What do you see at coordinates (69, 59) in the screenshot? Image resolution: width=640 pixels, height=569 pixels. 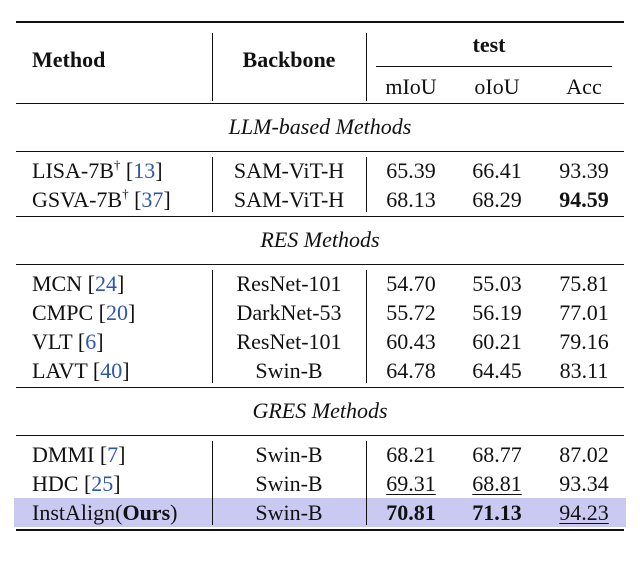 I see `header-method: Method` at bounding box center [69, 59].